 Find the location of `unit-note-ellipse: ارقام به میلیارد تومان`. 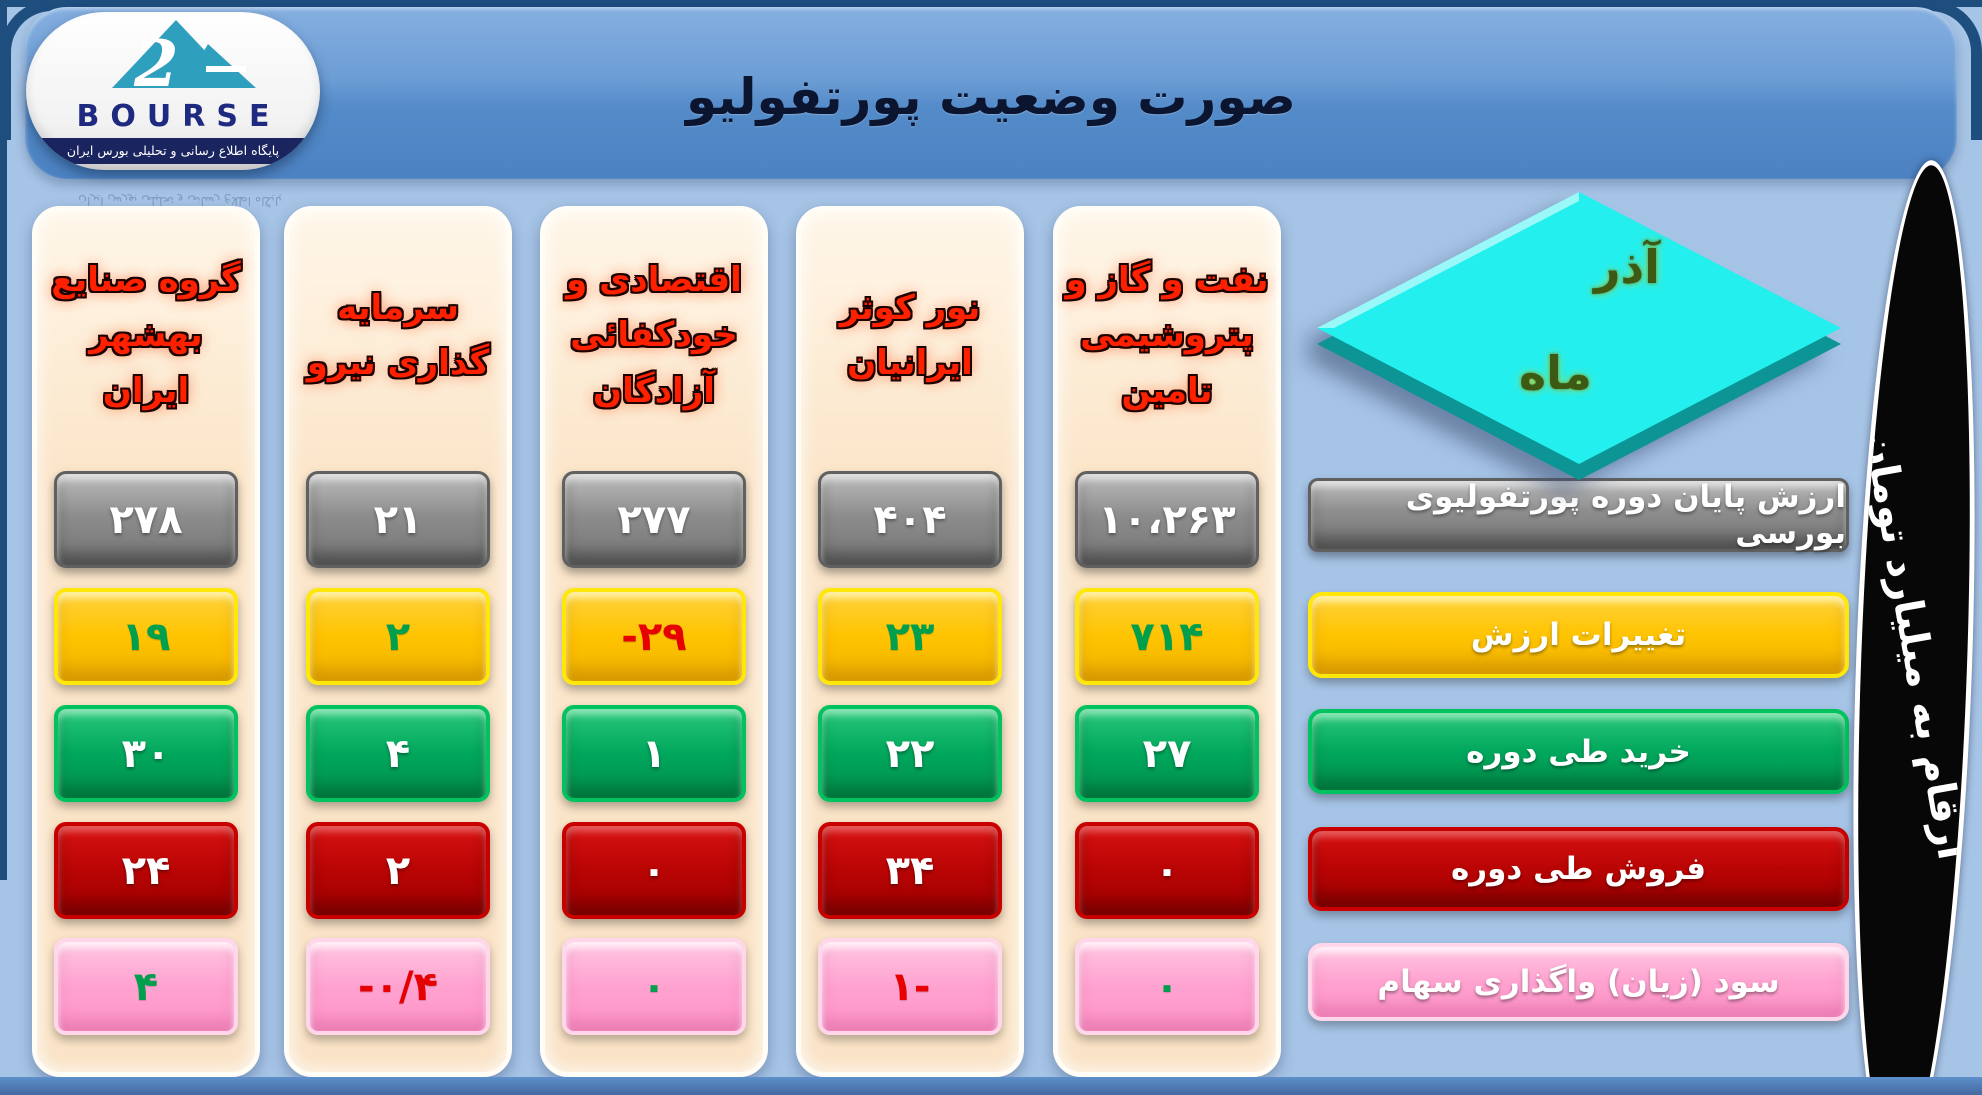

unit-note-ellipse: ارقام به میلیارد تومان is located at coordinates (1910, 626).